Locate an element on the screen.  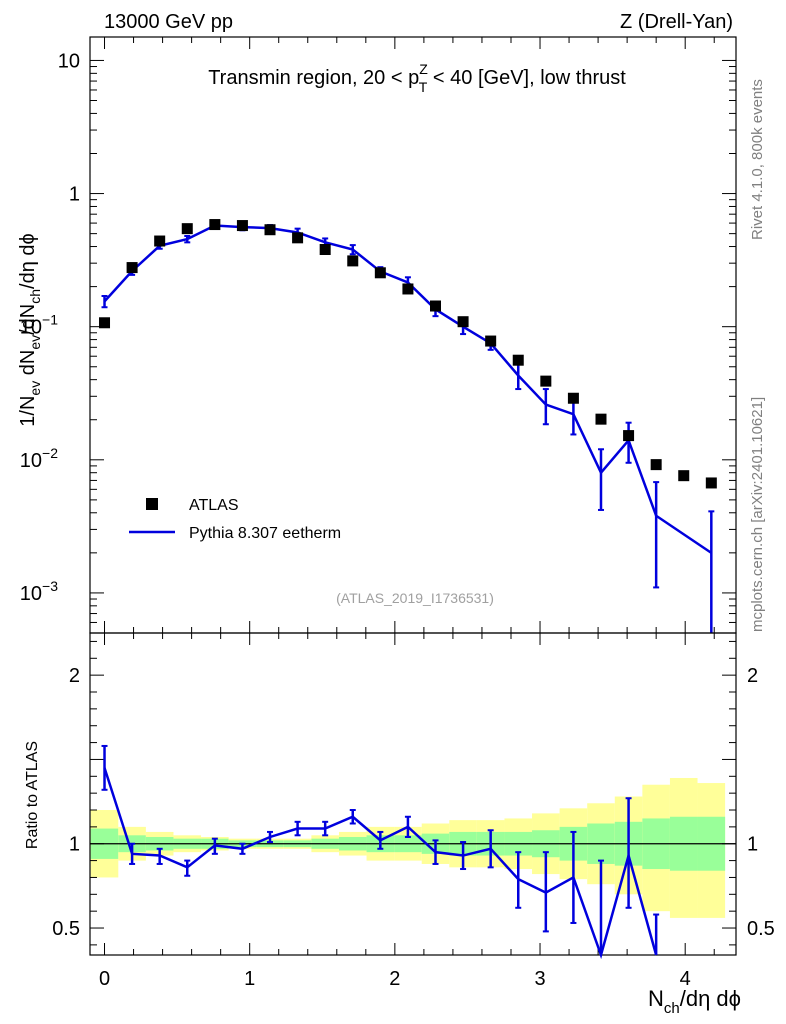
y-tick-label: 10⁻³ is located at coordinates (39, 591).